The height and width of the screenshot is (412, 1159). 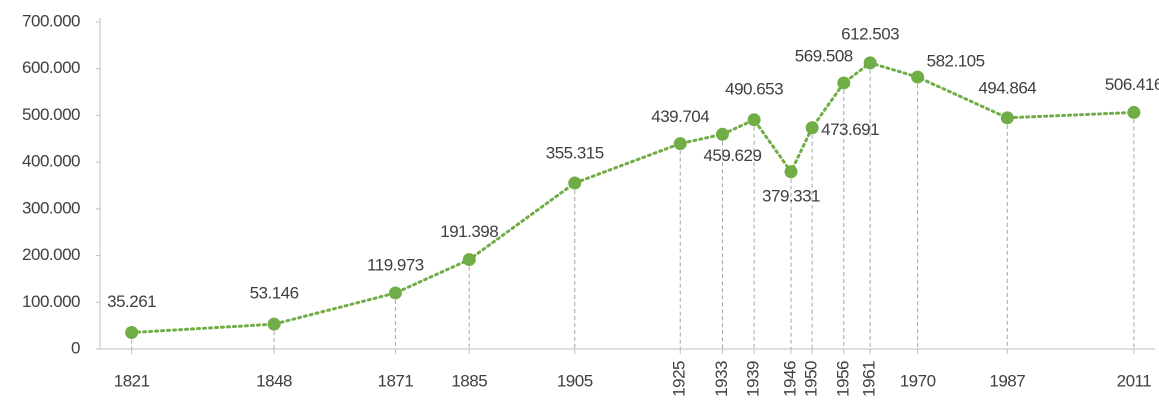 What do you see at coordinates (680, 116) in the screenshot?
I see `data-label: 439.704` at bounding box center [680, 116].